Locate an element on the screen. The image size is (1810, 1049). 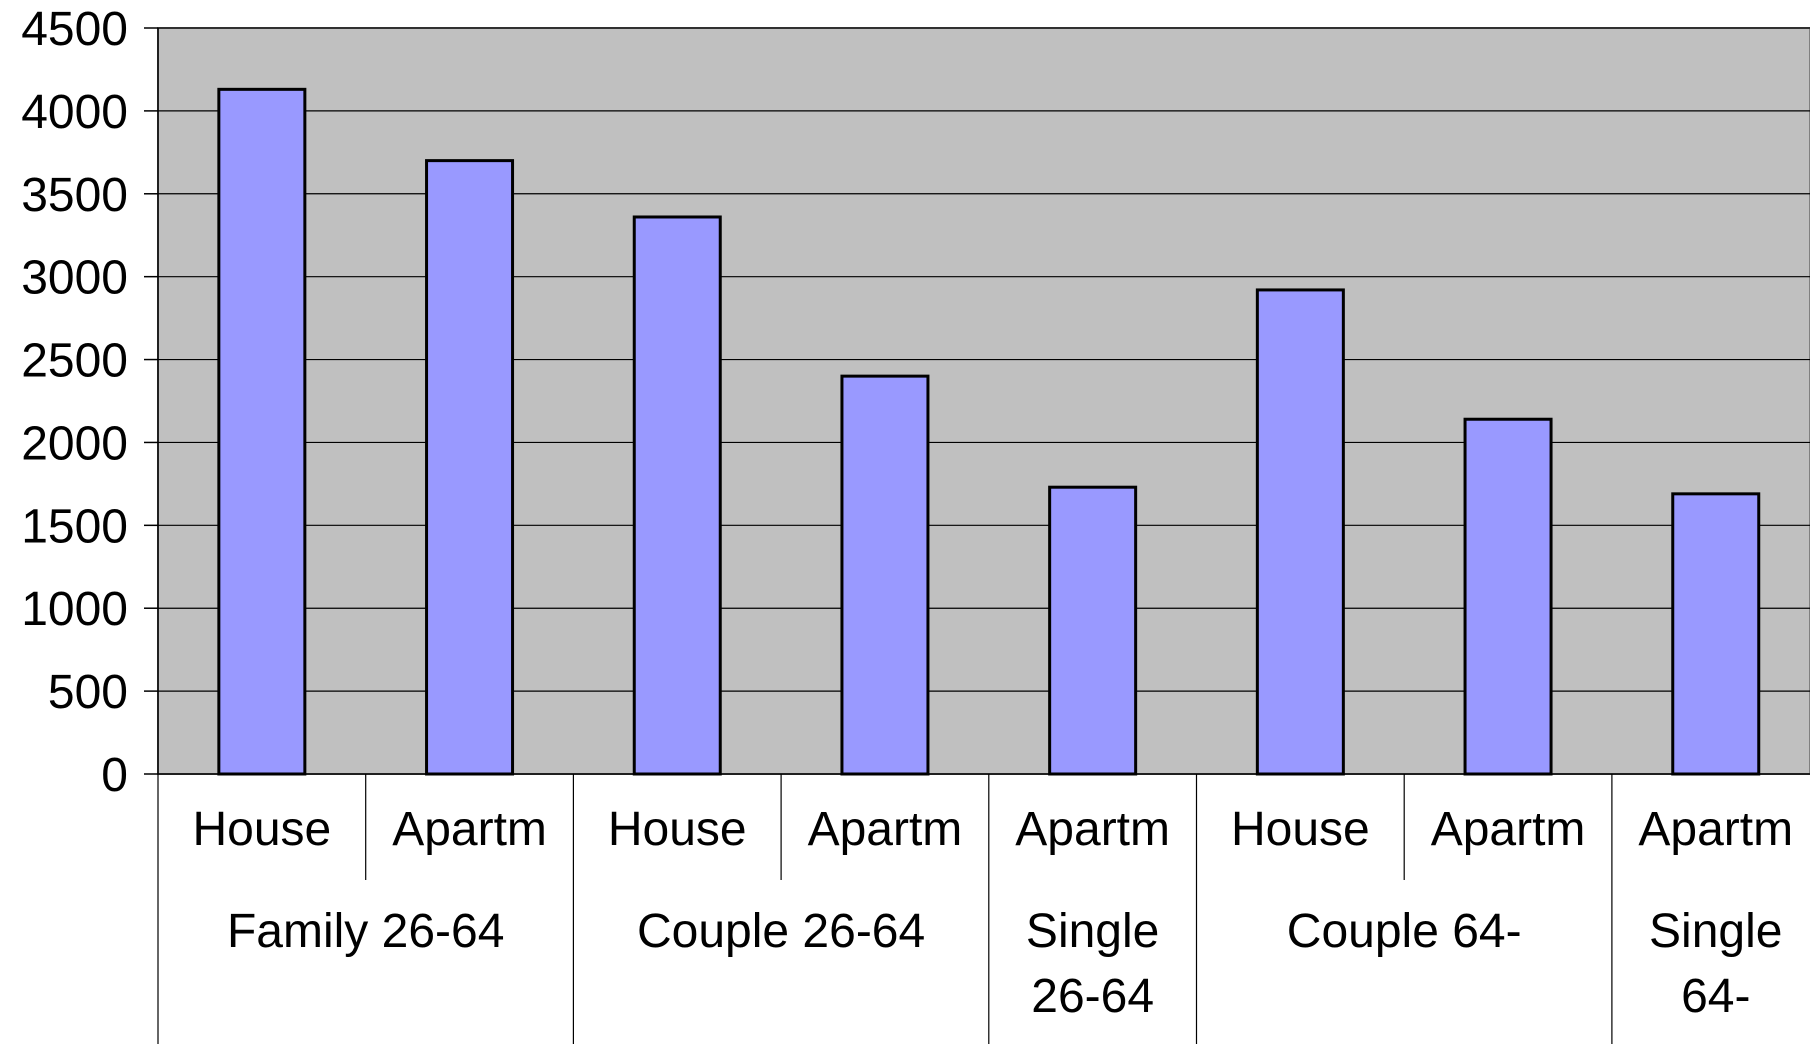
x-group-label: Family 26-64 is located at coordinates (365, 931).